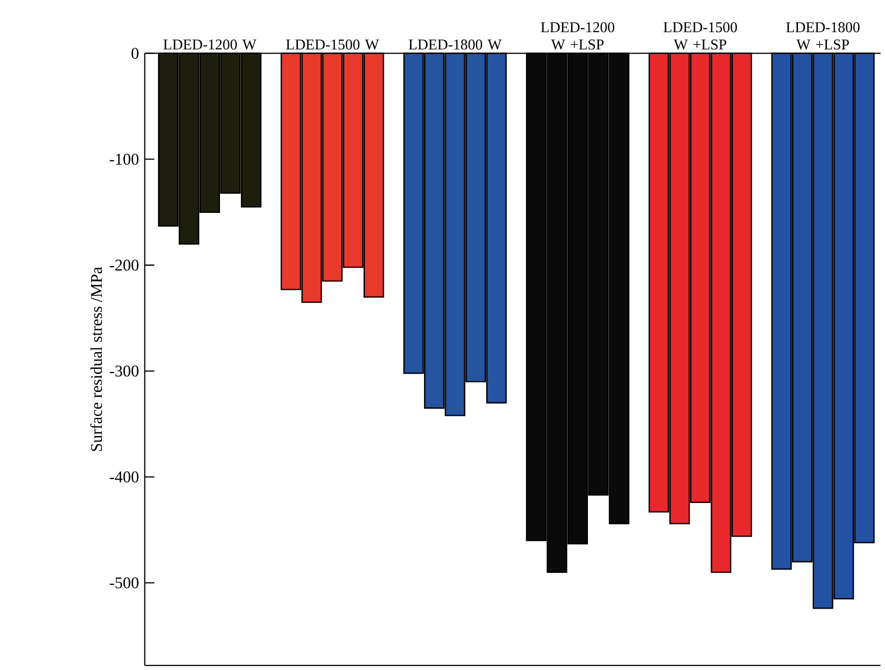 Image resolution: width=885 pixels, height=670 pixels. I want to click on x-tick-label: LDED-1200 W, so click(209, 45).